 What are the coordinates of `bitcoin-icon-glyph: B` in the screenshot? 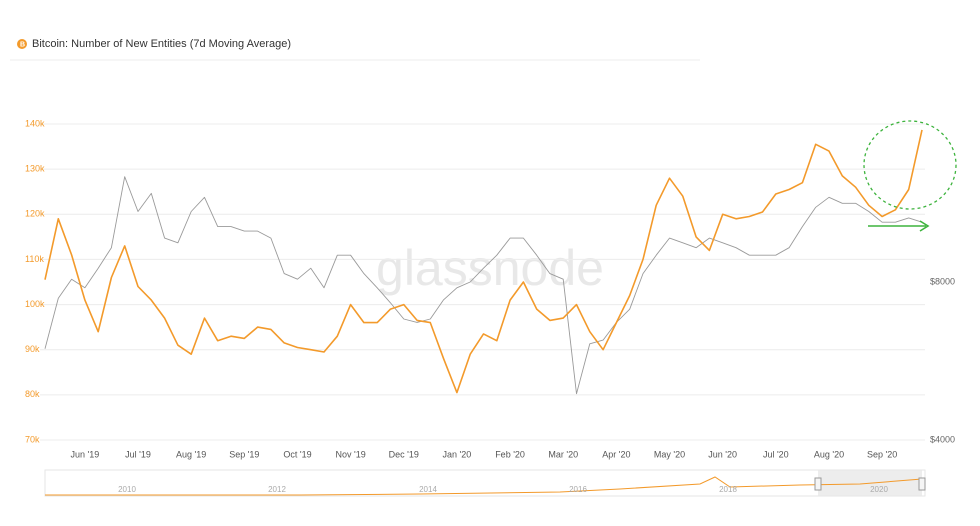 It's located at (22, 44).